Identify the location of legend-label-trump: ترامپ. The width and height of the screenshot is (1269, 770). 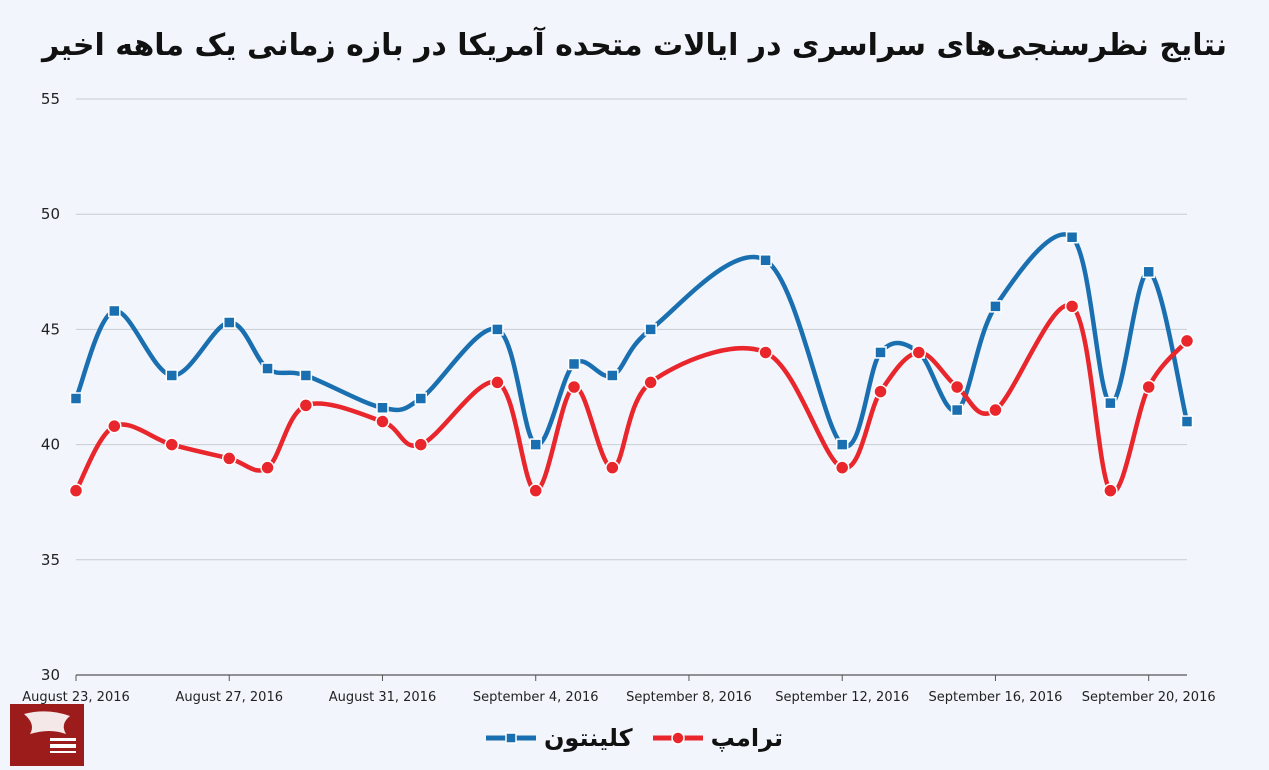
(747, 738).